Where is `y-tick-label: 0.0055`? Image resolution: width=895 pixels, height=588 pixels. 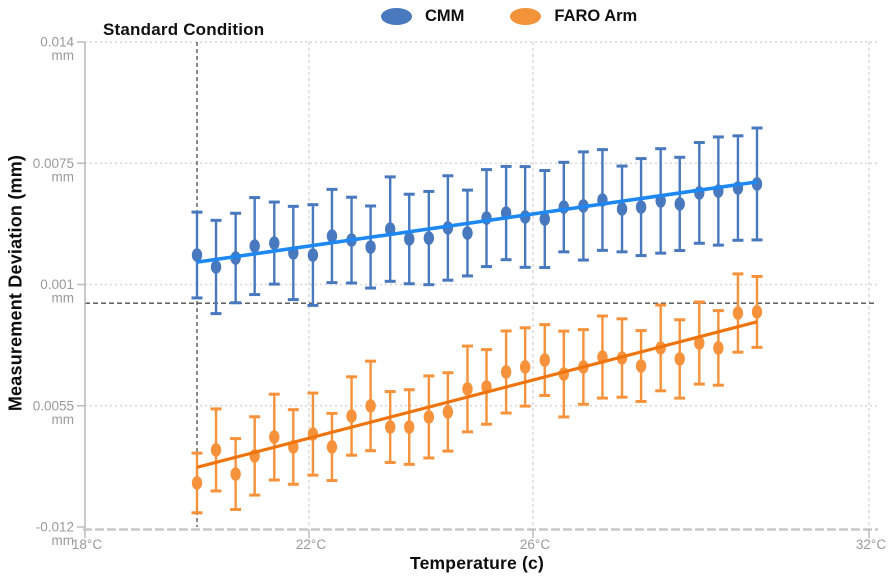 y-tick-label: 0.0055 is located at coordinates (53, 405).